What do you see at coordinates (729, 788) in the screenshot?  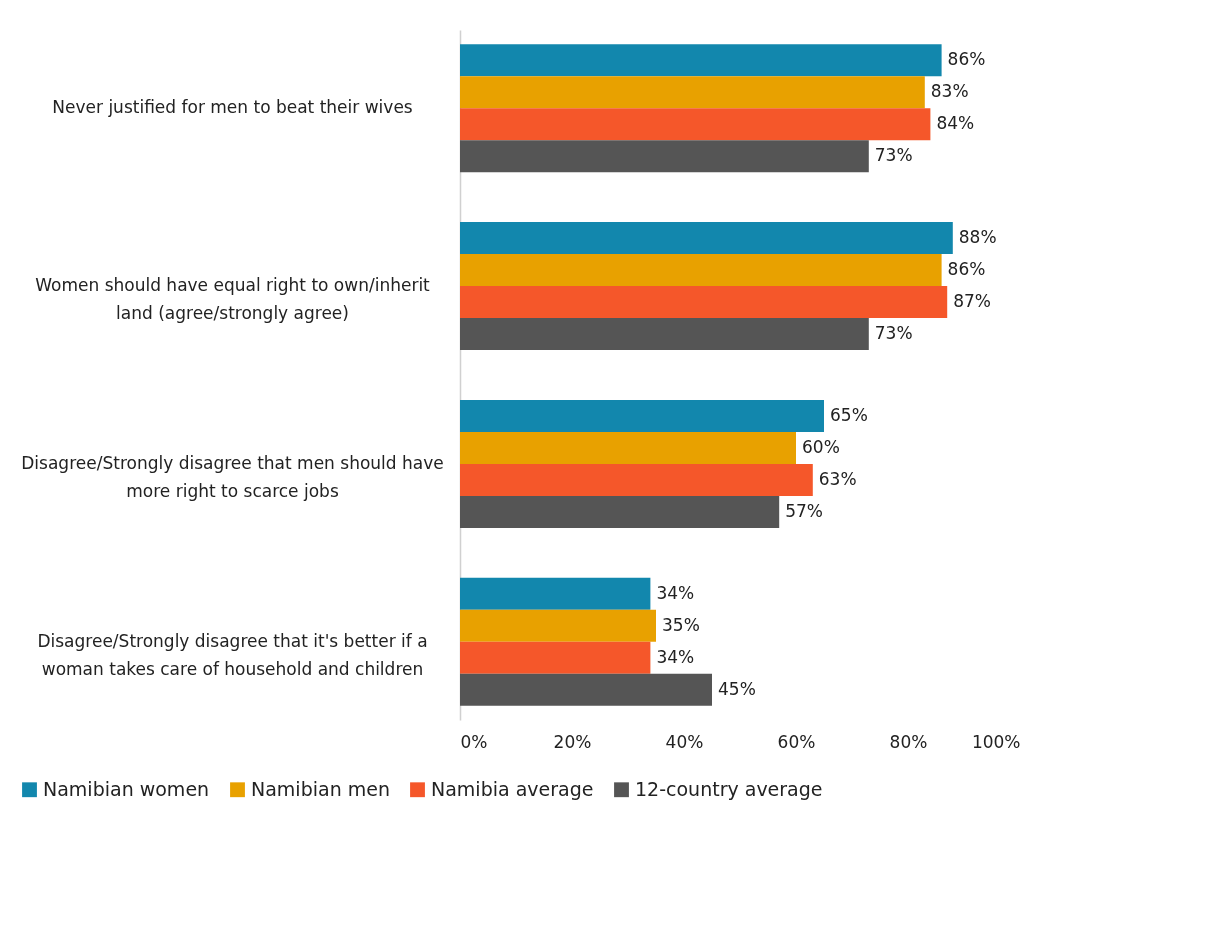 I see `legend-label: 12-country average` at bounding box center [729, 788].